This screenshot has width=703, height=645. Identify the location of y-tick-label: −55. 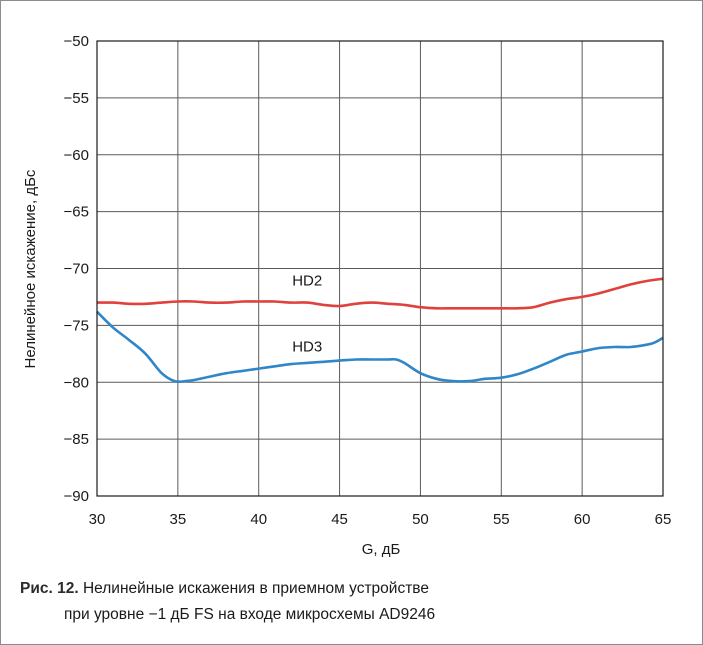
(76, 98).